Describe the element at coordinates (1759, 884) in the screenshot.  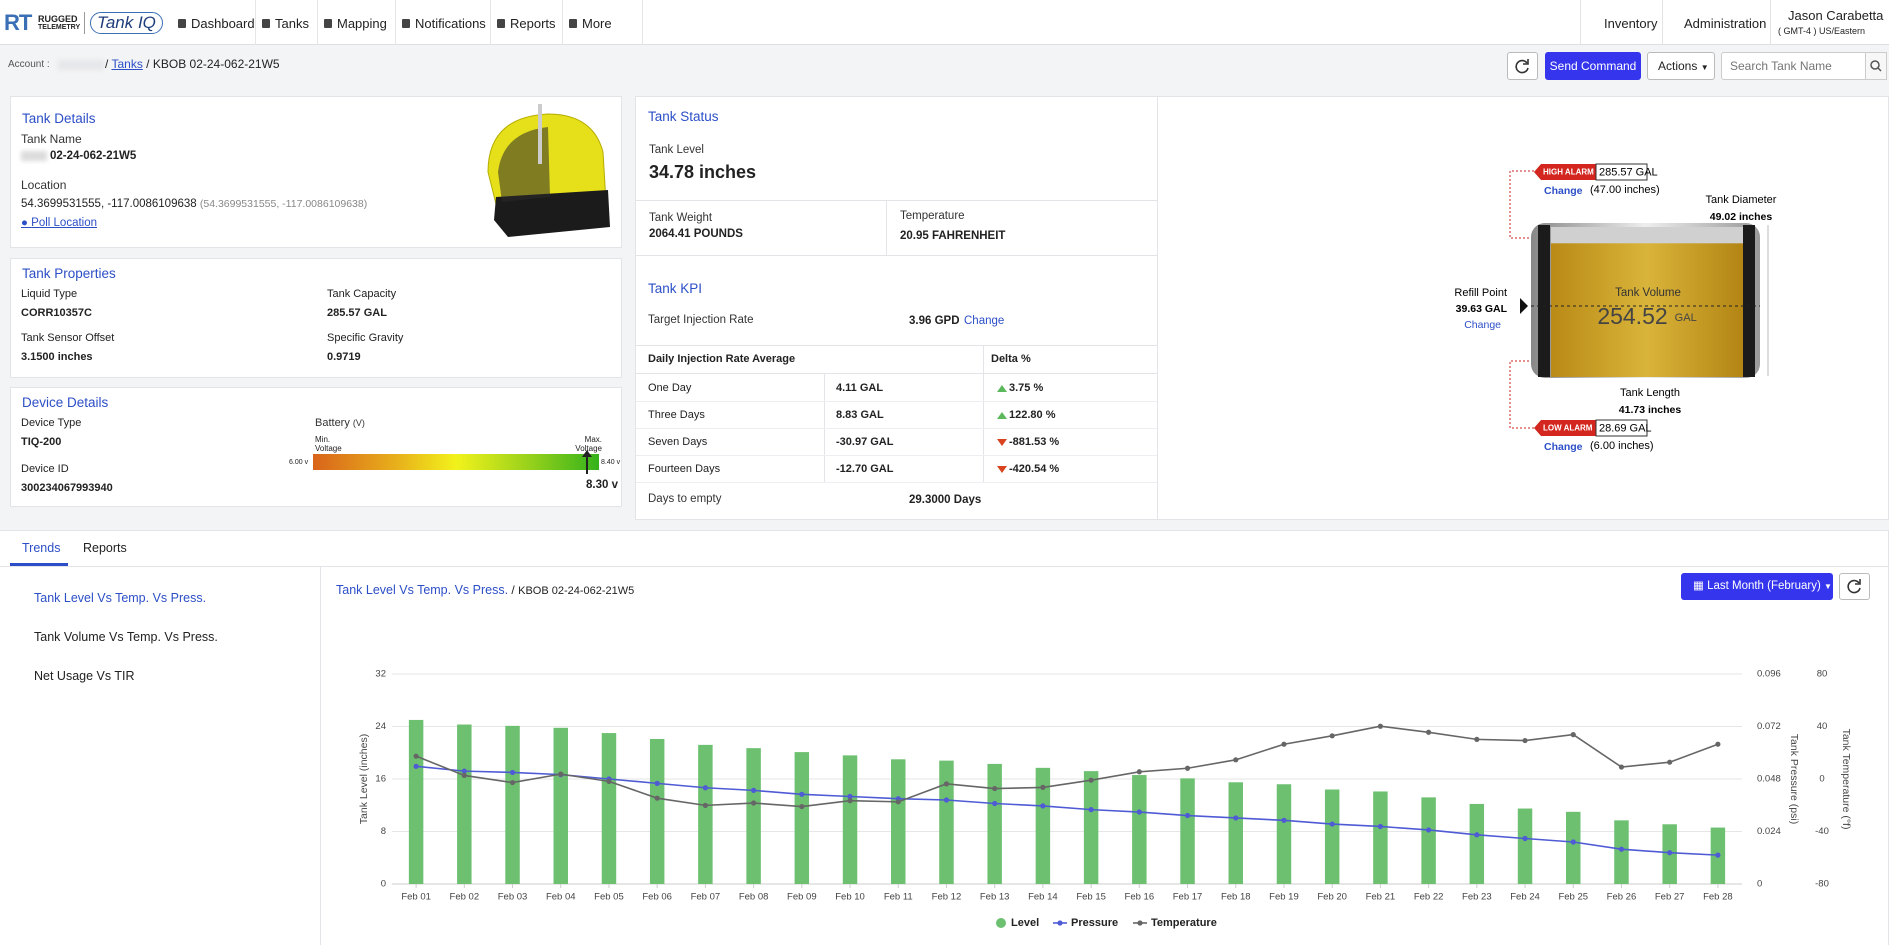
I see `y2-tick-label: 0` at that location.